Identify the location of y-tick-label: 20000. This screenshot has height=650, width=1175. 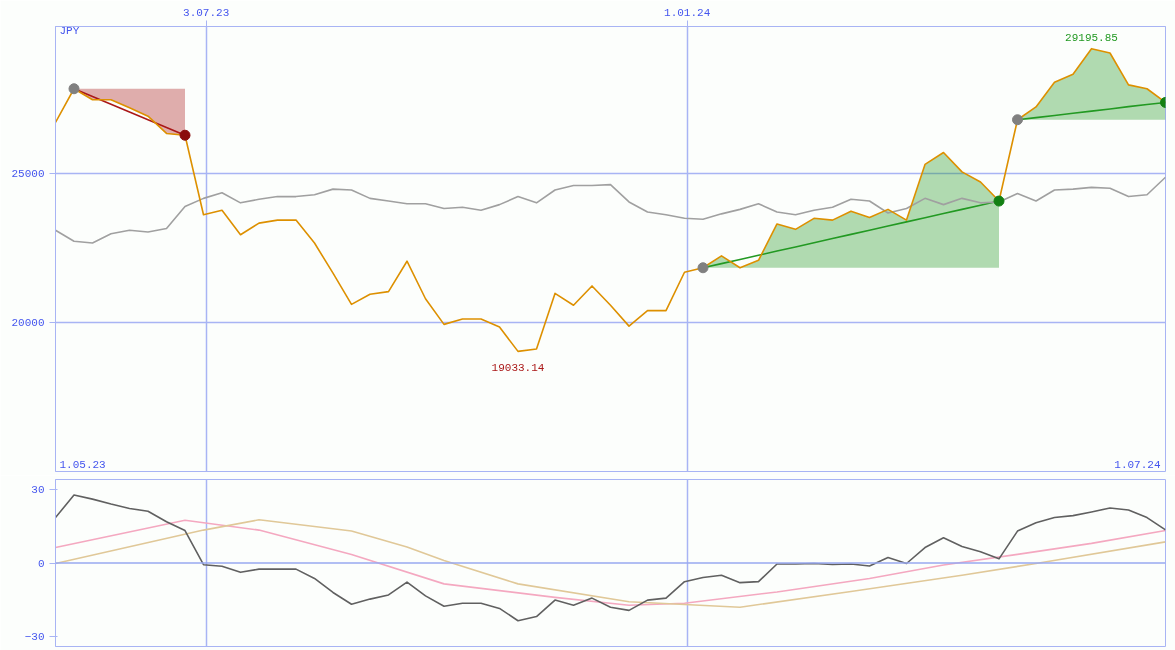
(28, 323).